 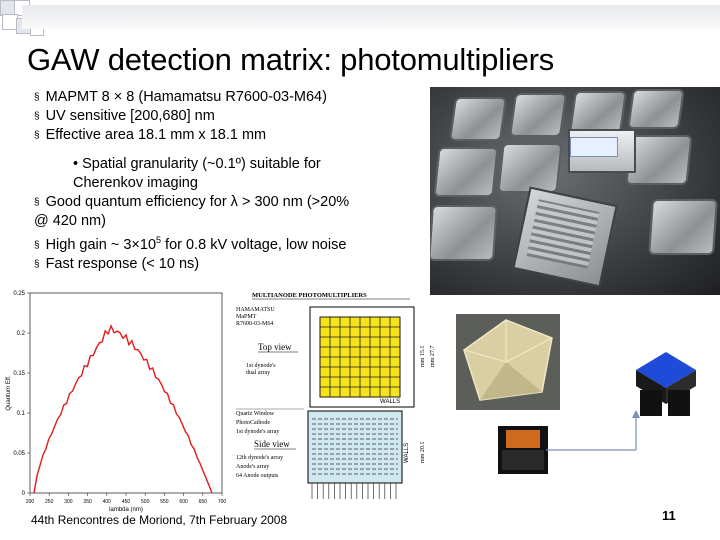 What do you see at coordinates (423, 356) in the screenshot?
I see `svg-text: mm 15.1` at bounding box center [423, 356].